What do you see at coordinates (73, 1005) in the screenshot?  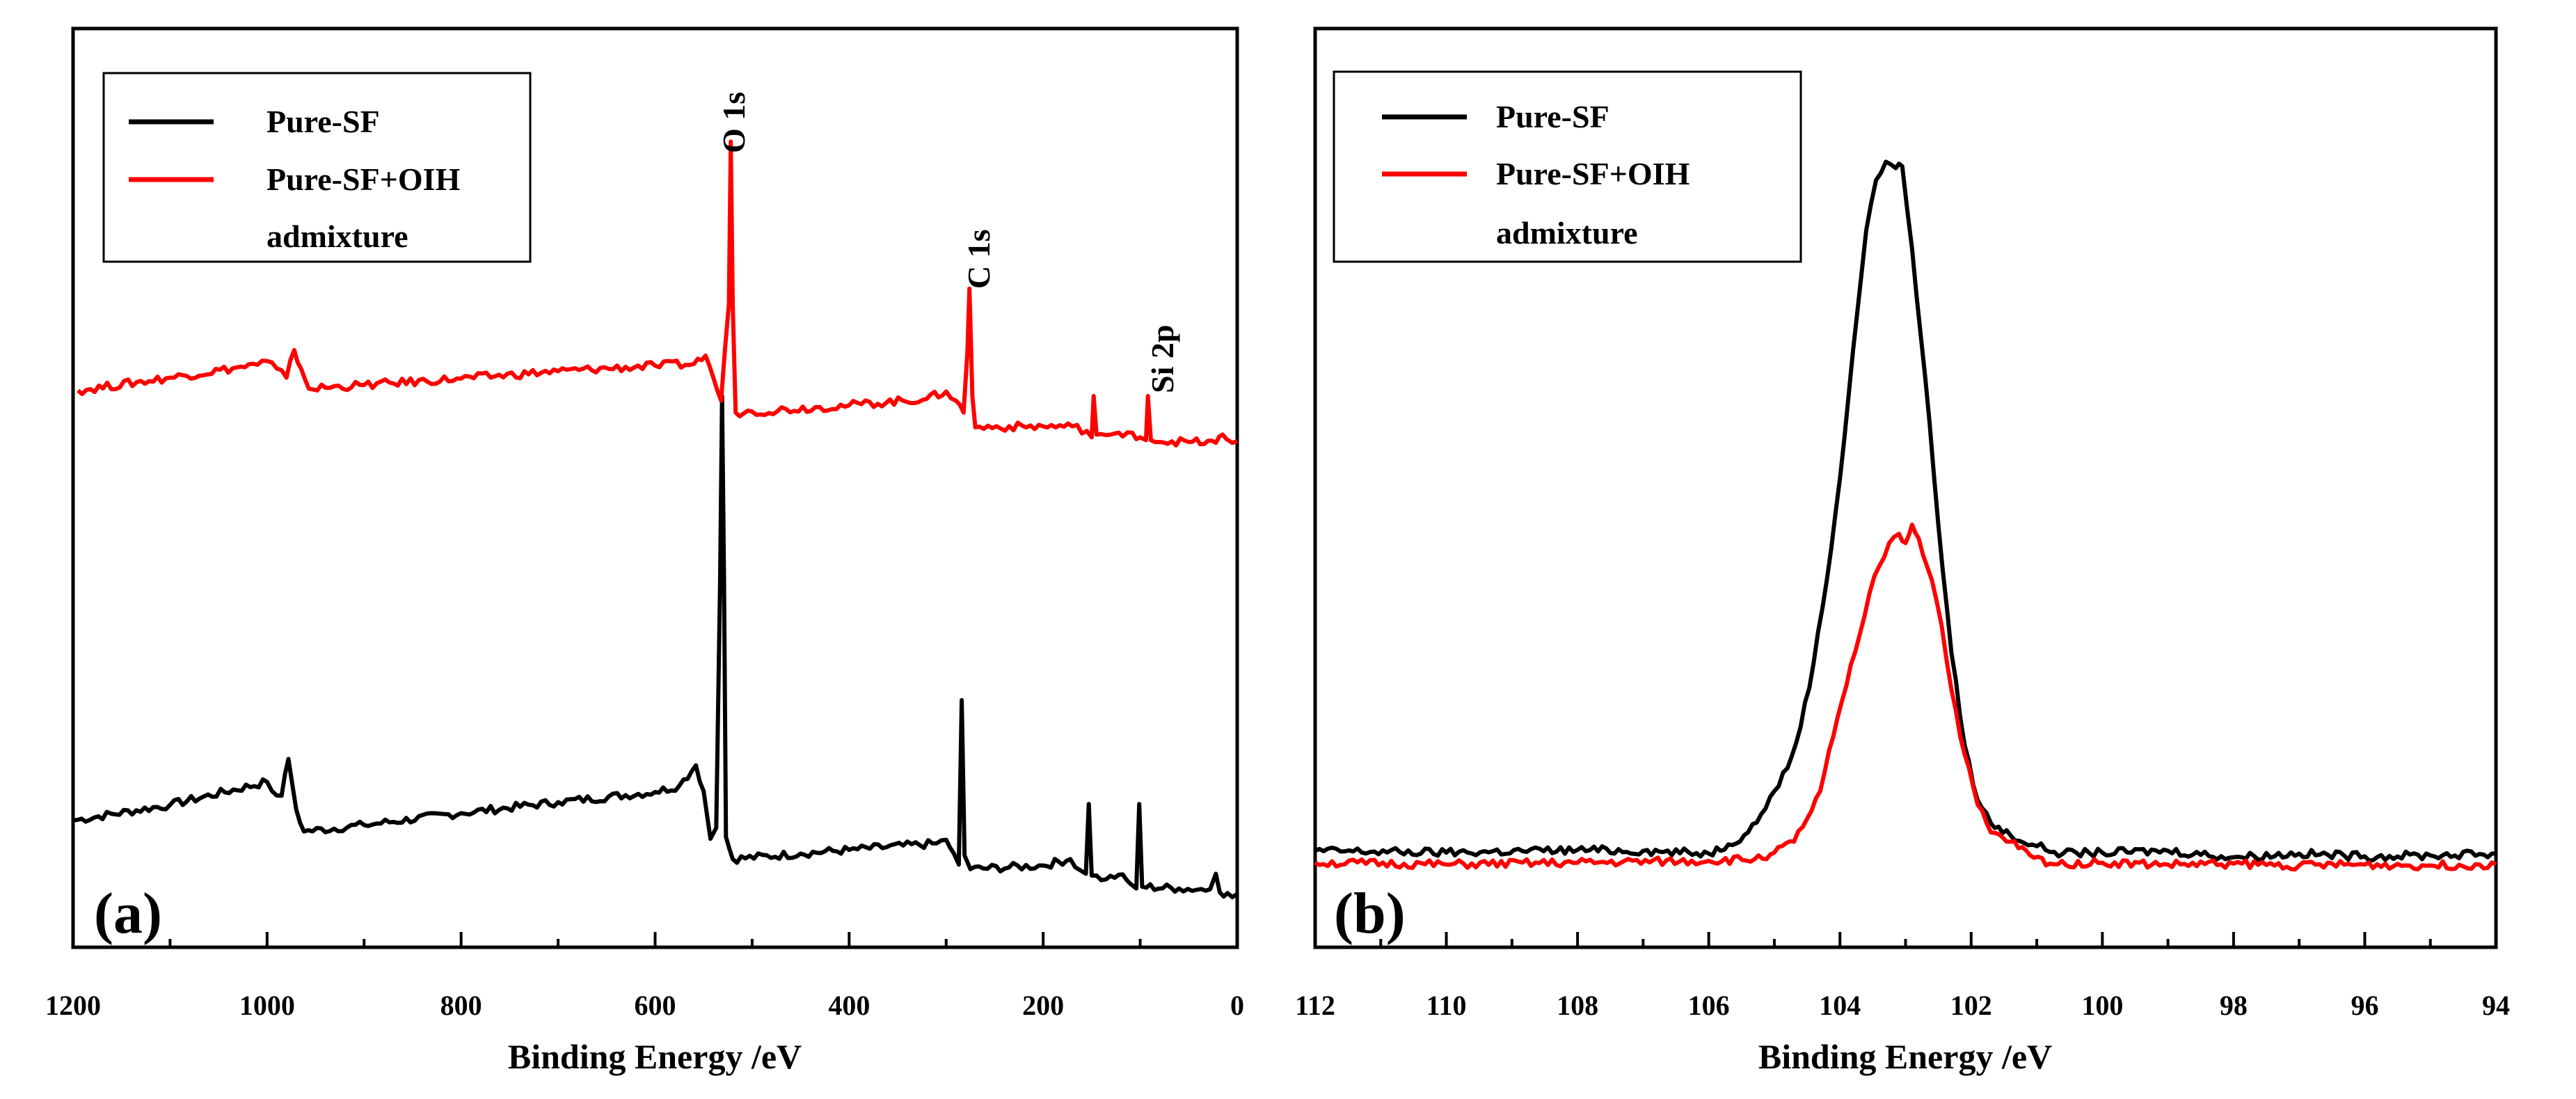 I see `x-tick-label: 1200` at bounding box center [73, 1005].